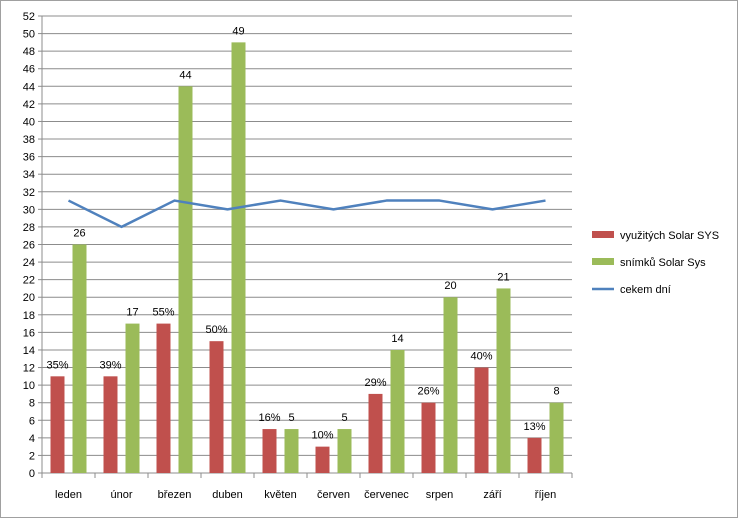 This screenshot has width=738, height=518. Describe the element at coordinates (185, 75) in the screenshot. I see `data-label: 44` at that location.